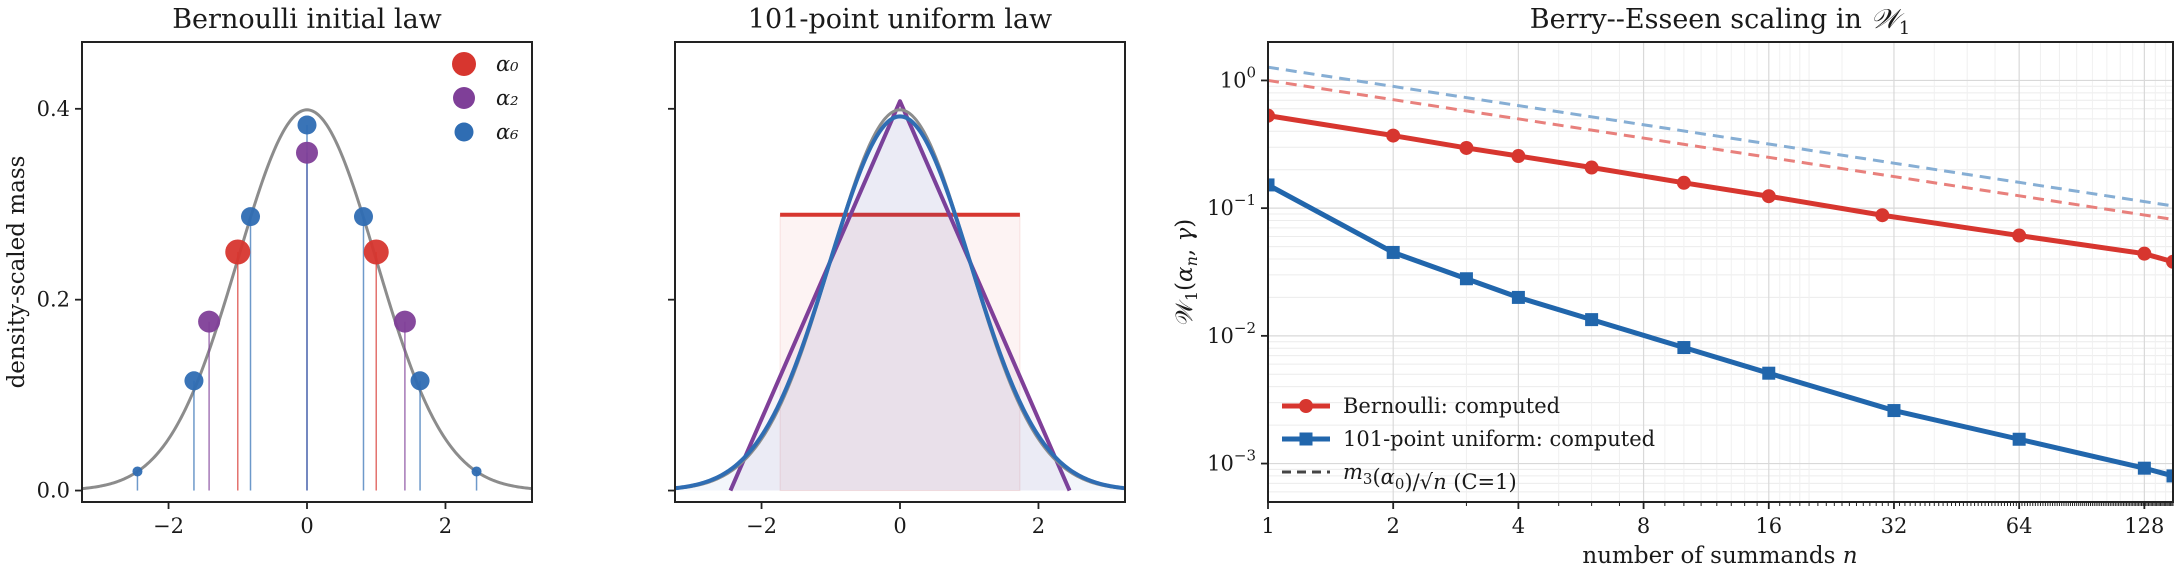 The height and width of the screenshot is (573, 2176). What do you see at coordinates (53, 300) in the screenshot?
I see `ytick-label: 0.2` at bounding box center [53, 300].